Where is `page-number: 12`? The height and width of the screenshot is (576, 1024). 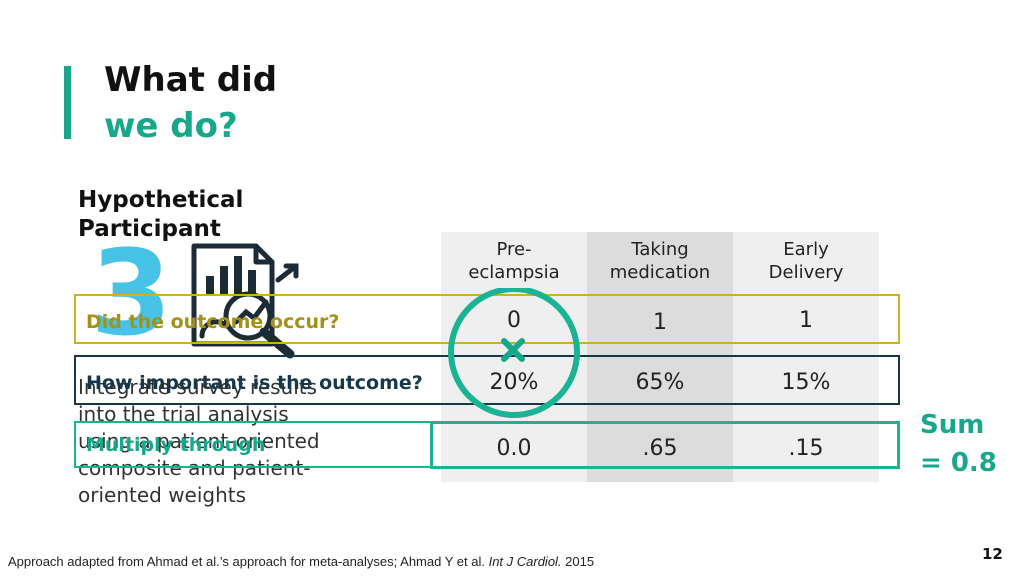 page-number: 12 is located at coordinates (992, 554).